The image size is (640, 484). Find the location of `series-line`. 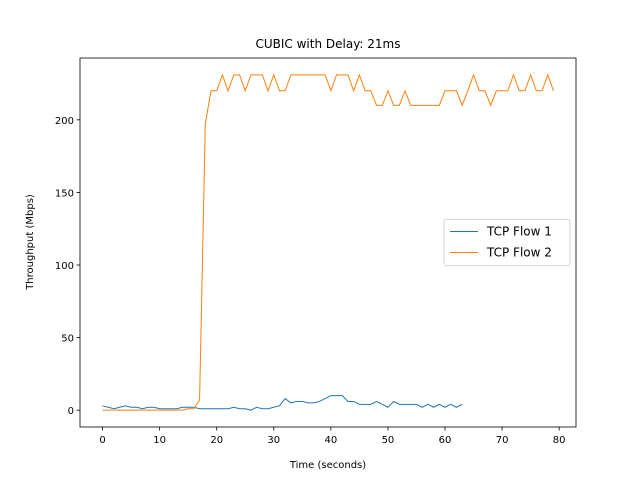

series-line is located at coordinates (282, 403).